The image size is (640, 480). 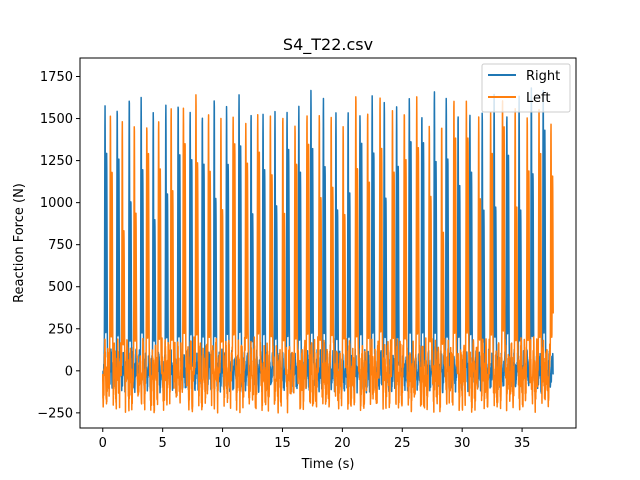 What do you see at coordinates (328, 464) in the screenshot?
I see `x-axis-label: Time (s)` at bounding box center [328, 464].